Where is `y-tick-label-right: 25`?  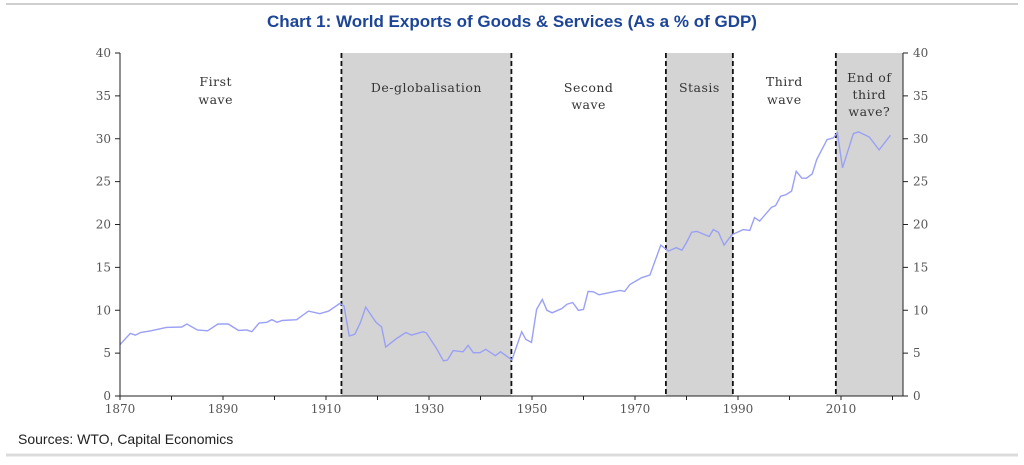 y-tick-label-right: 25 is located at coordinates (920, 182).